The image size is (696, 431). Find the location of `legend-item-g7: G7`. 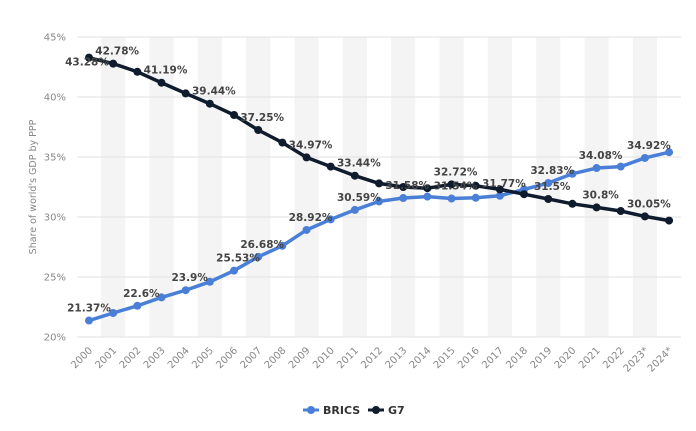

legend-item-g7: G7 is located at coordinates (386, 410).